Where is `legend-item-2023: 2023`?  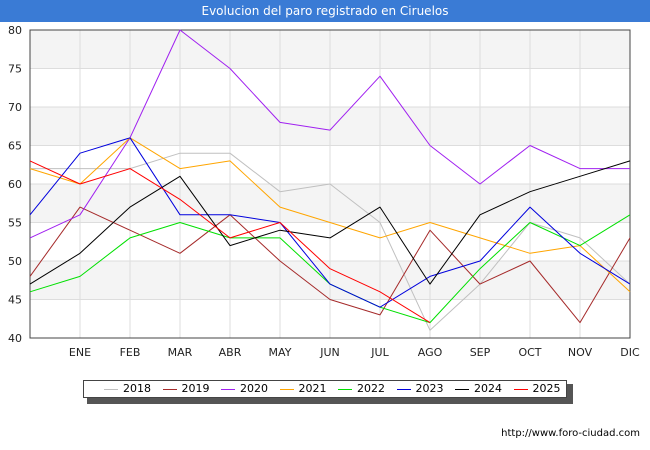 legend-item-2023: 2023 is located at coordinates (420, 389).